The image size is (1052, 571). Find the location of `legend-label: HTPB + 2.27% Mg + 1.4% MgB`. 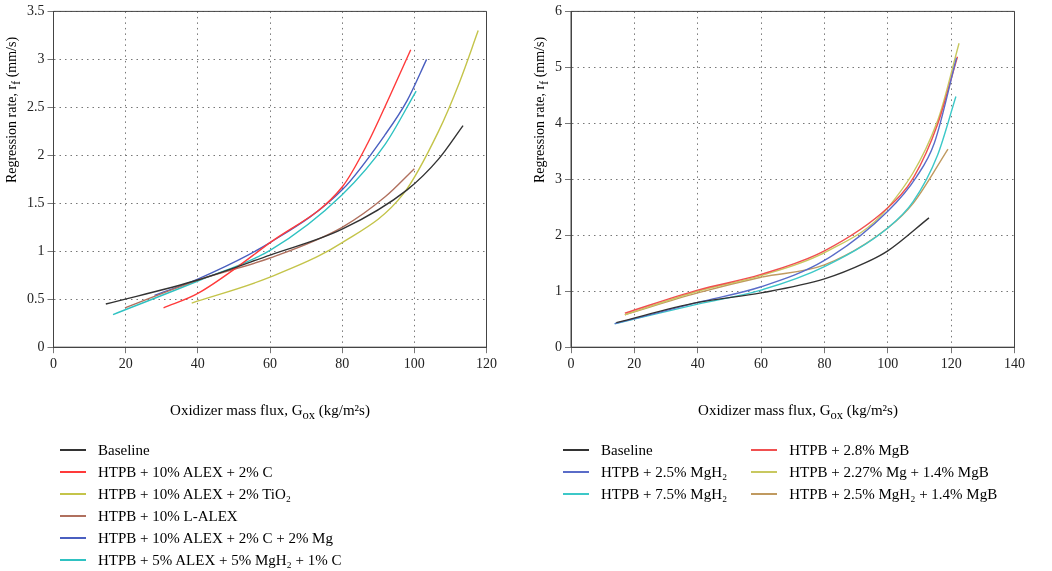

legend-label: HTPB + 2.27% Mg + 1.4% MgB is located at coordinates (889, 472).